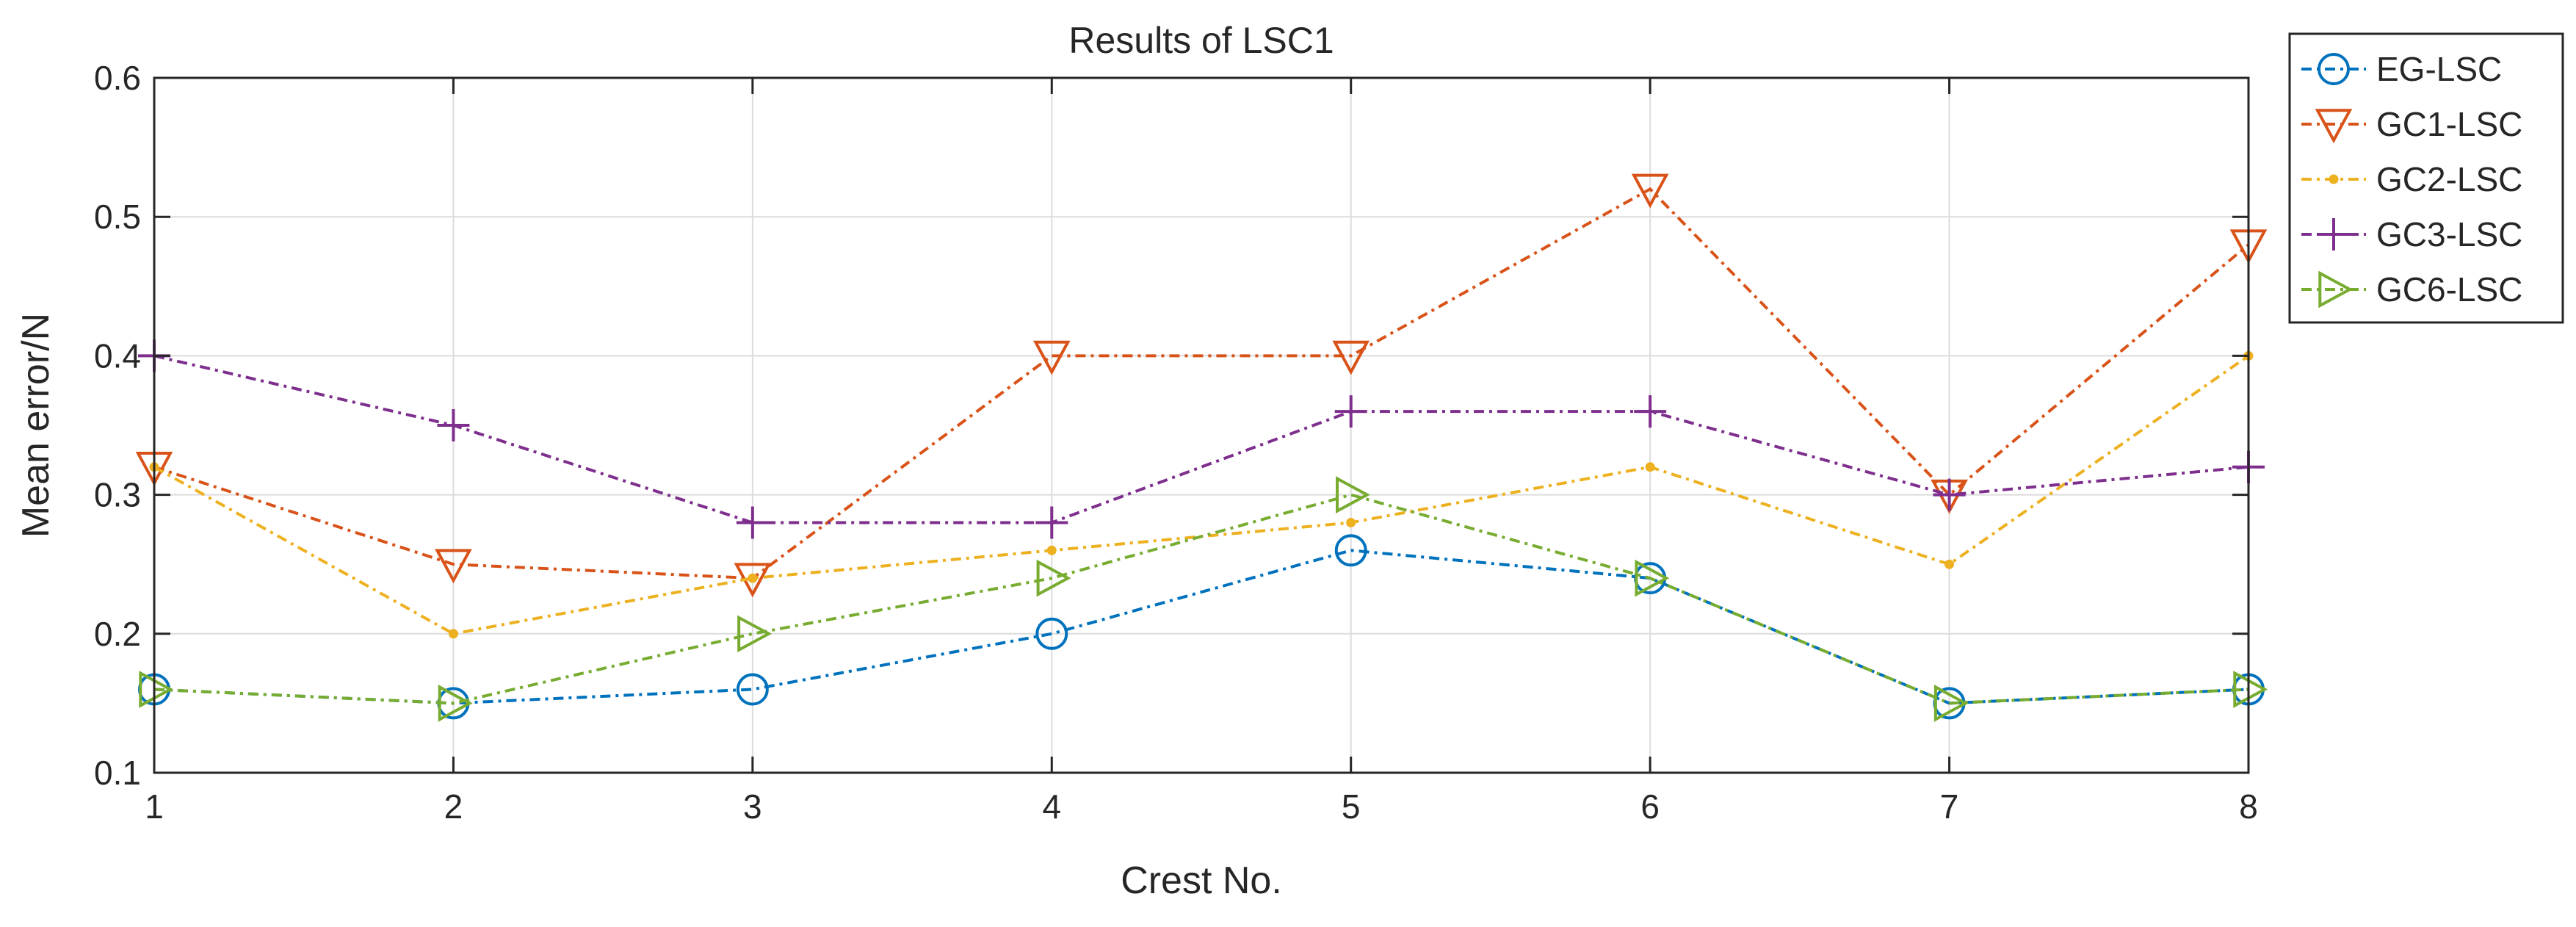 Image resolution: width=2576 pixels, height=927 pixels. I want to click on x-tick-label: 8, so click(2248, 806).